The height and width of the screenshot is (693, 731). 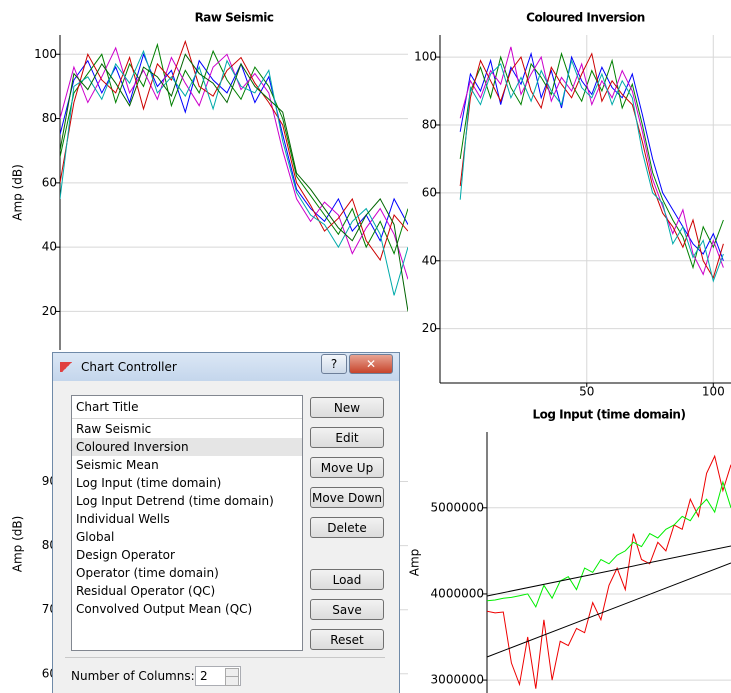 What do you see at coordinates (347, 437) in the screenshot?
I see `button: Edit` at bounding box center [347, 437].